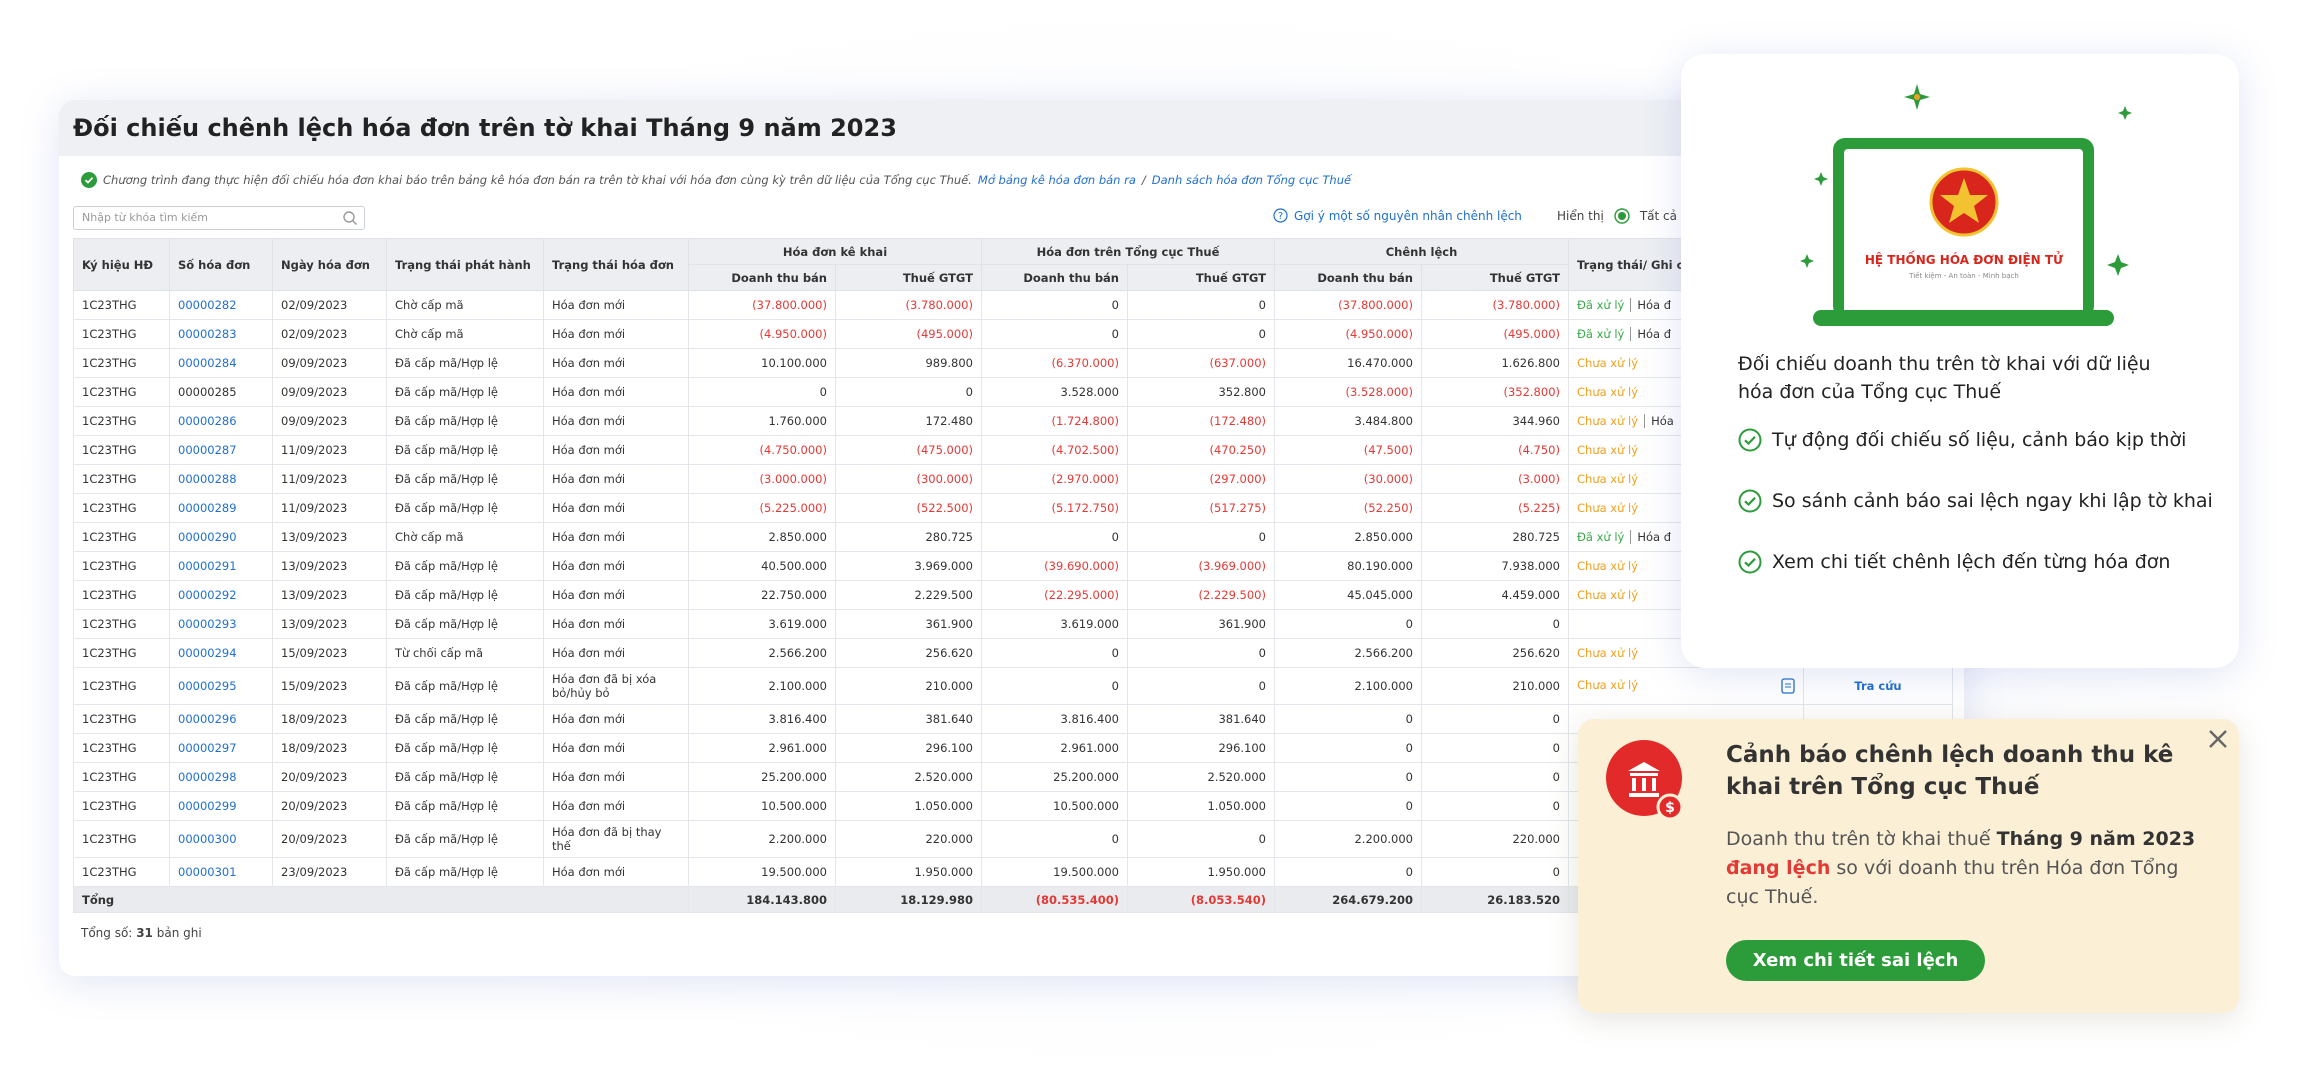  Describe the element at coordinates (949, 719) in the screenshot. I see `cell-text: 381.640` at that location.